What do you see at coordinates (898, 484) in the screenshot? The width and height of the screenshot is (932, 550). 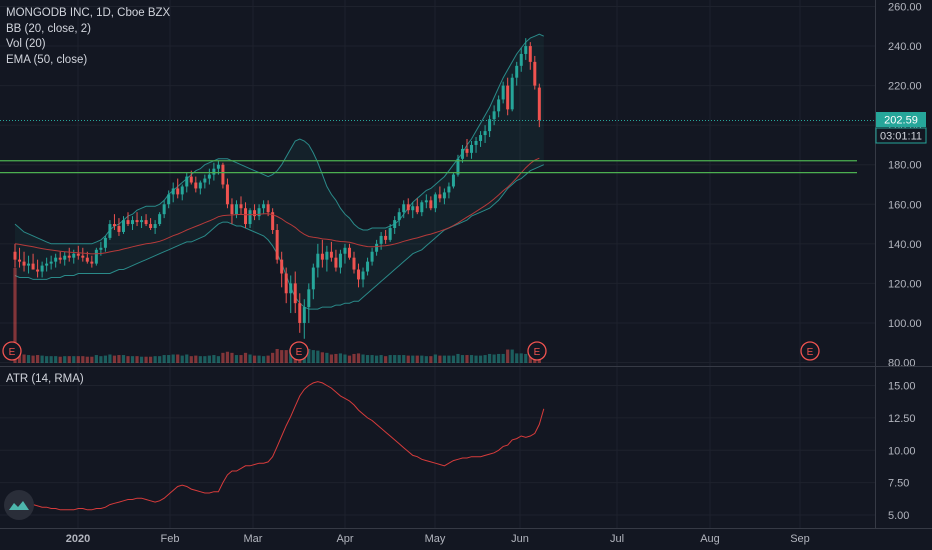 I see `atr-tick-label: 7.50` at bounding box center [898, 484].